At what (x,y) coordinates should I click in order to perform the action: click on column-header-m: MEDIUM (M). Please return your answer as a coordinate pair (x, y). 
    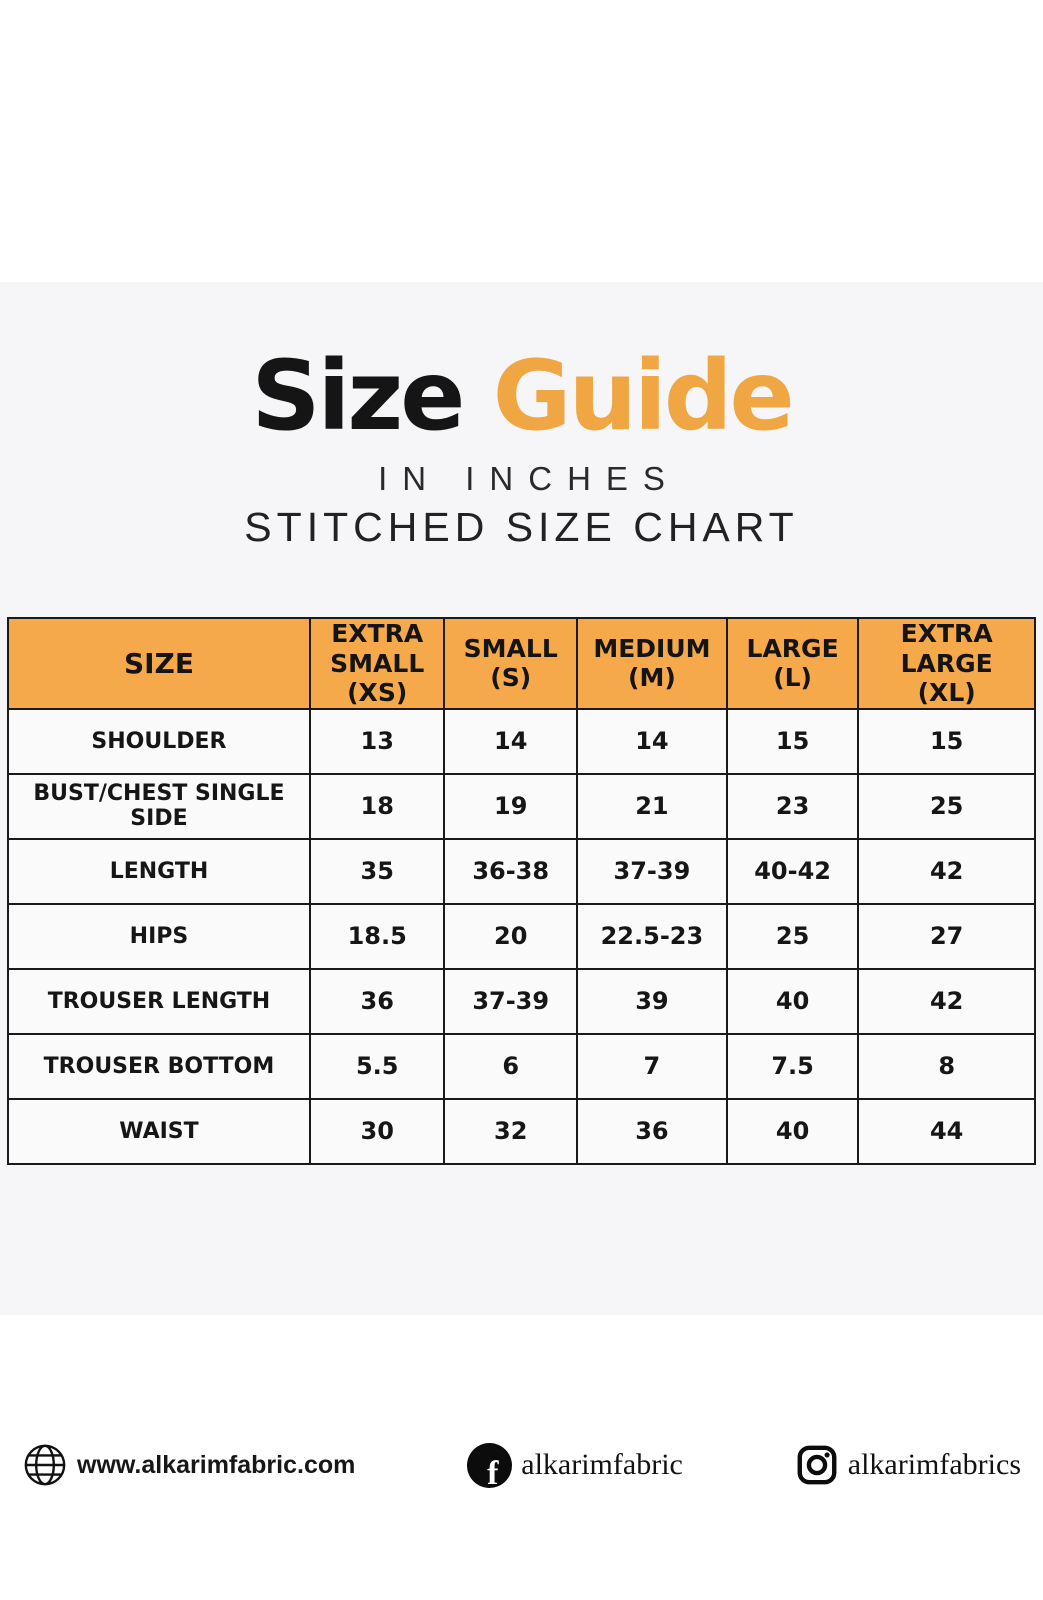
    Looking at the image, I should click on (651, 663).